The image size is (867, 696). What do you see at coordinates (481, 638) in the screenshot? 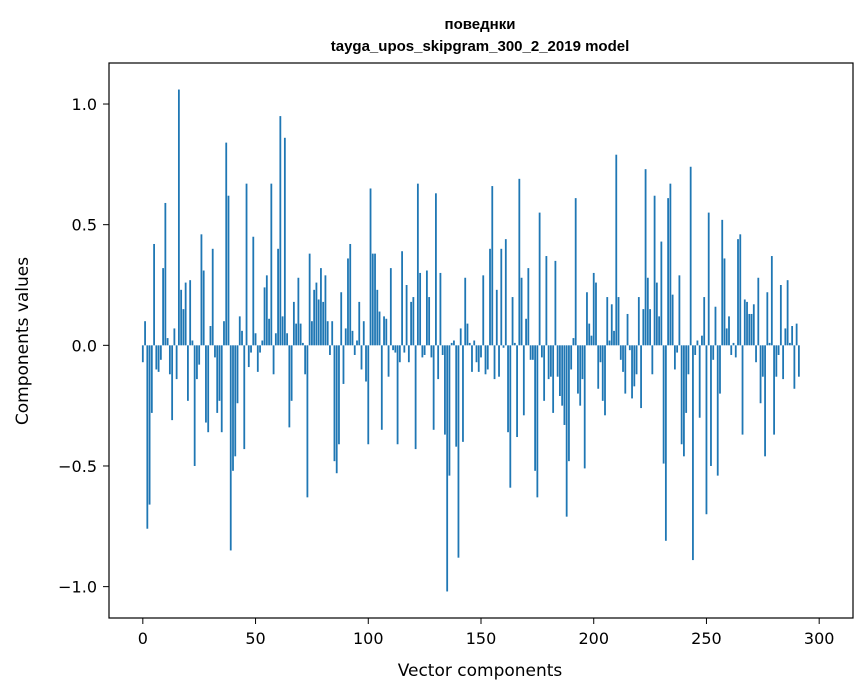
I see `x-tick-label: 150` at bounding box center [481, 638].